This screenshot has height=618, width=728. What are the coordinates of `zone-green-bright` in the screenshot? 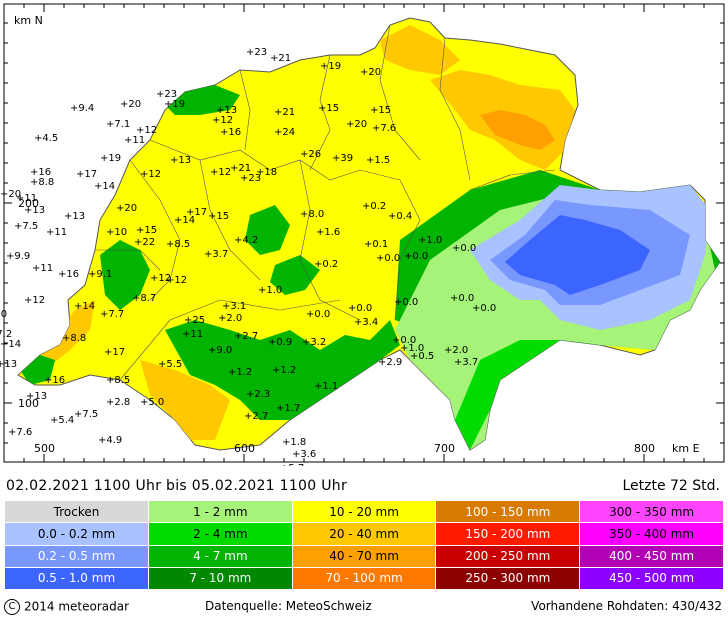 It's located at (527, 395).